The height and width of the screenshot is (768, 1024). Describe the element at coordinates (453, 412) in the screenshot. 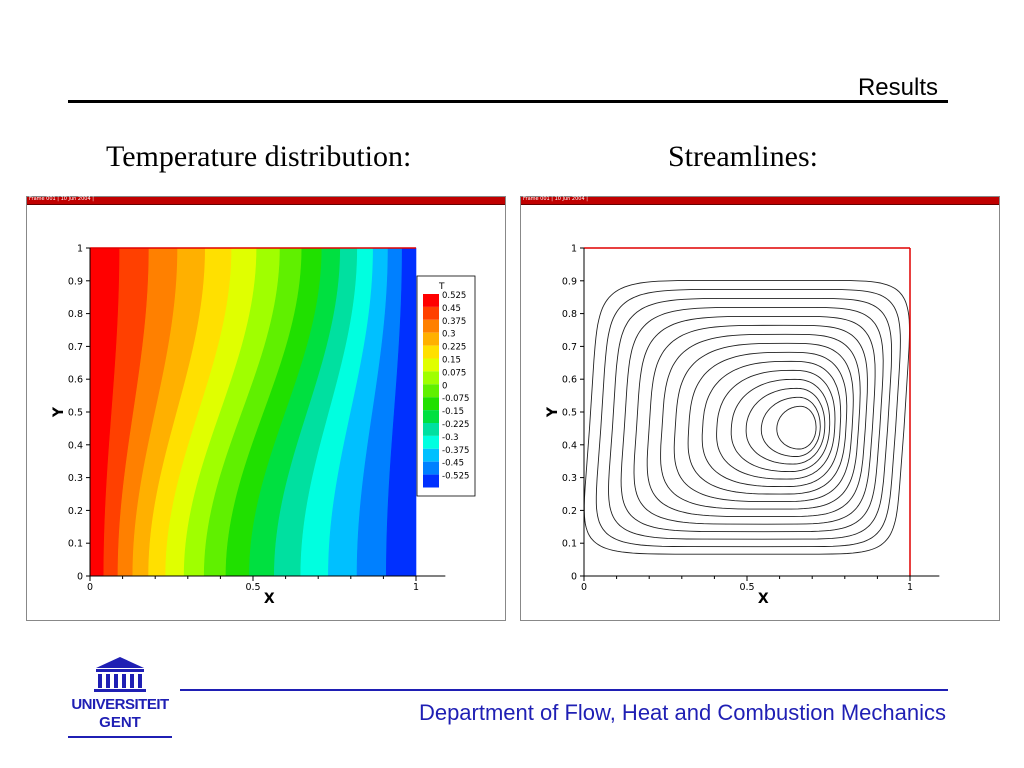

I see `legend-level-label: -0.15` at that location.